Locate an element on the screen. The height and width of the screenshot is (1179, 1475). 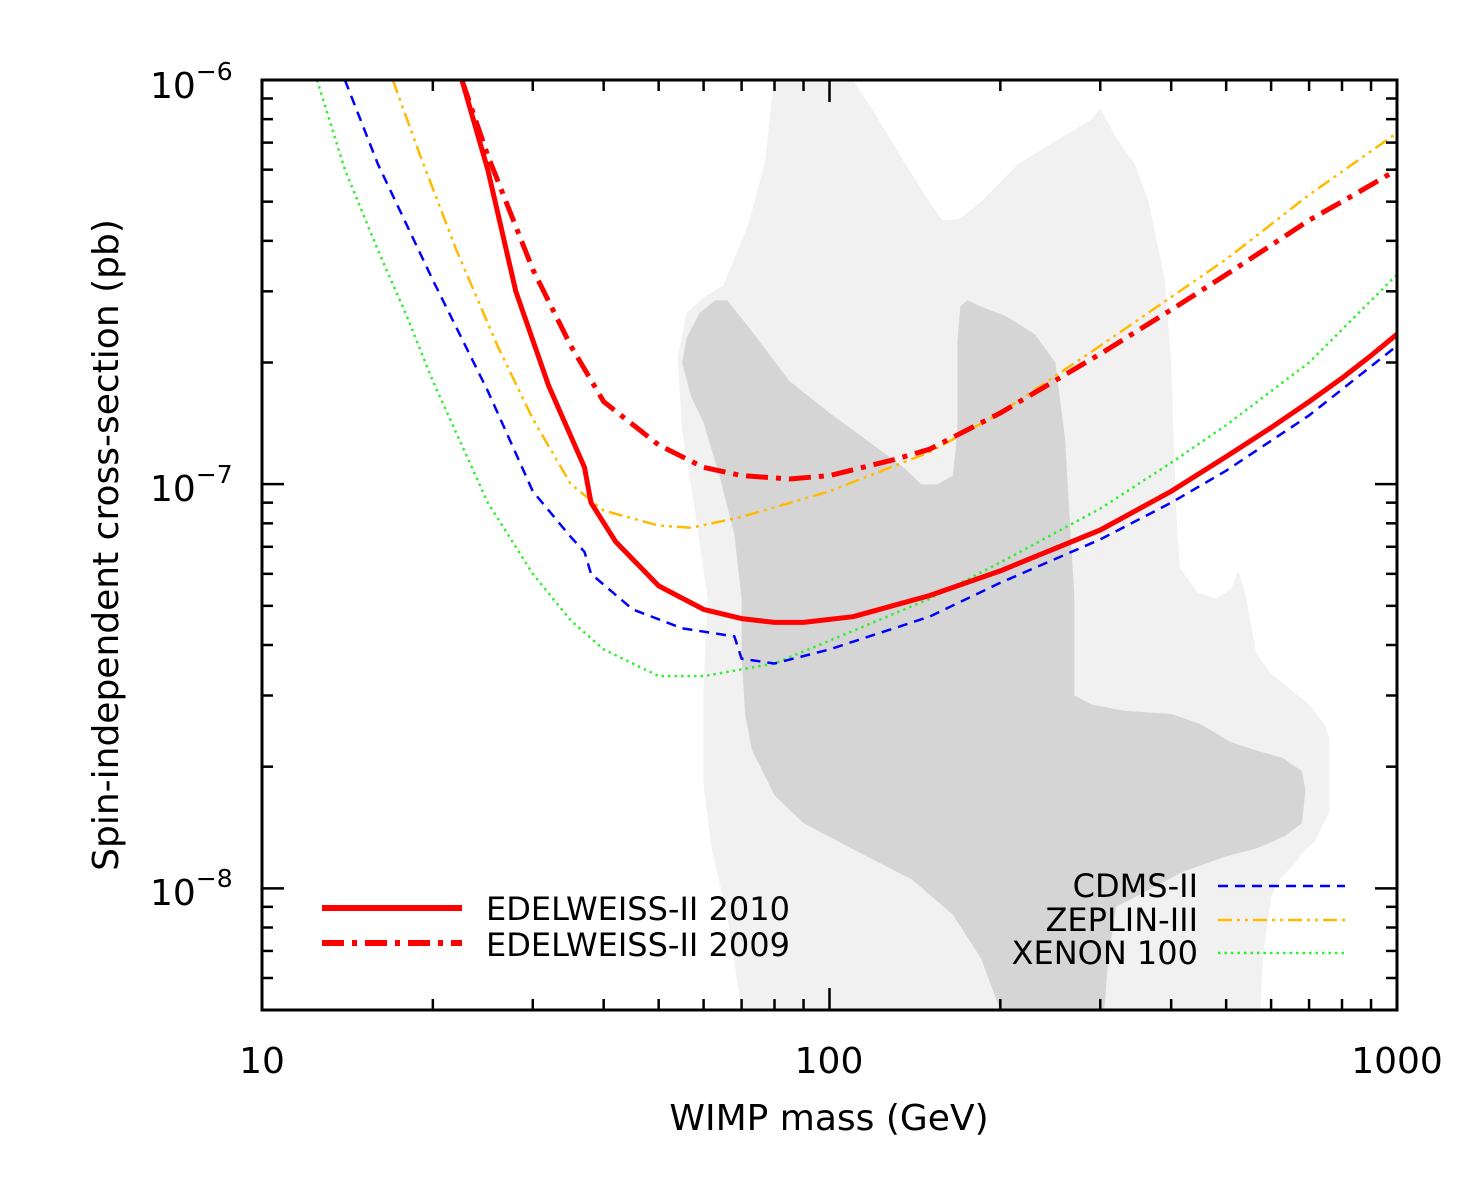
y-tick-label: 10⁻⁶ is located at coordinates (191, 82).